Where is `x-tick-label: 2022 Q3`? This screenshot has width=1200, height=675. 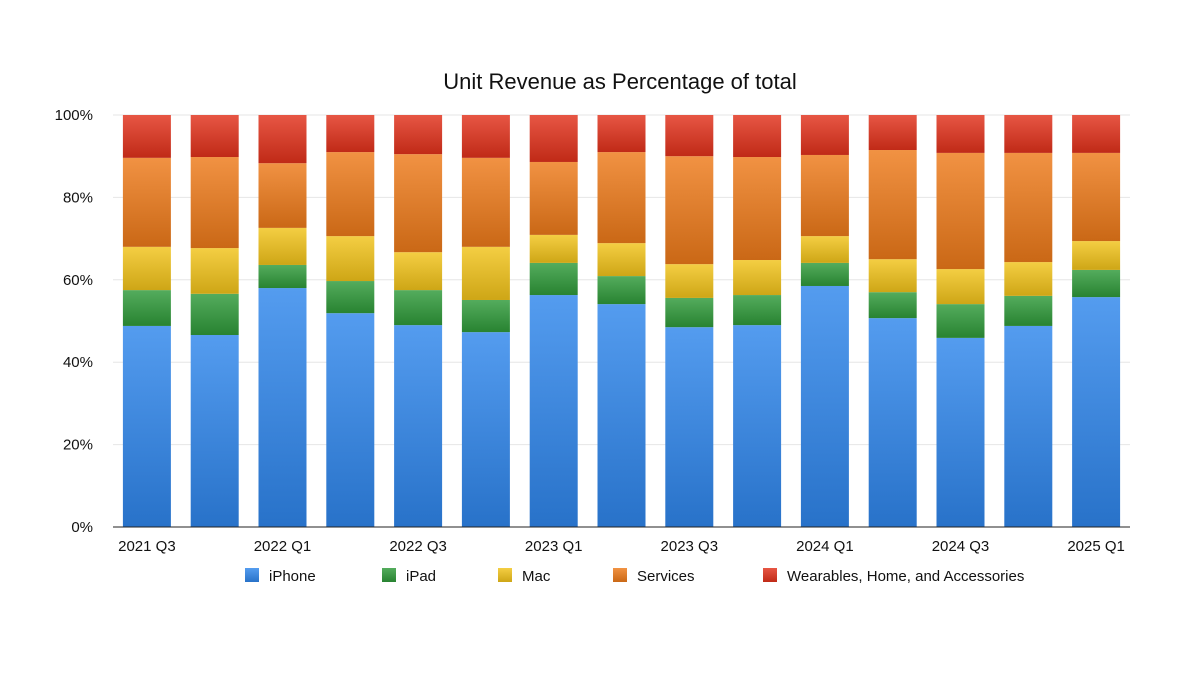
x-tick-label: 2022 Q3 is located at coordinates (418, 546).